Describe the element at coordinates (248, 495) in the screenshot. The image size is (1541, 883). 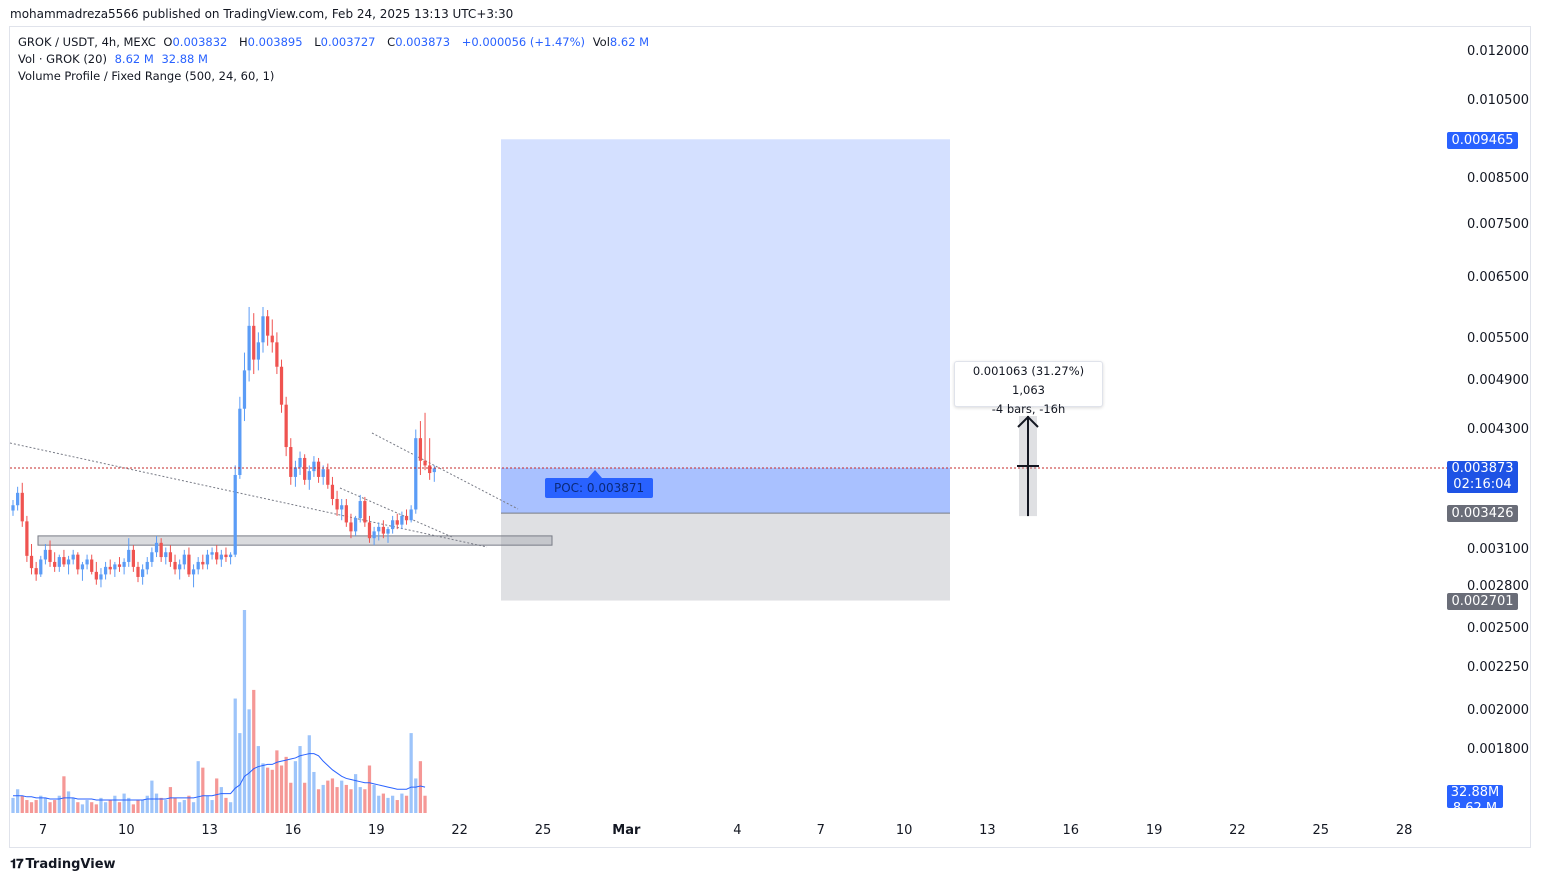
I see `trendline-long` at that location.